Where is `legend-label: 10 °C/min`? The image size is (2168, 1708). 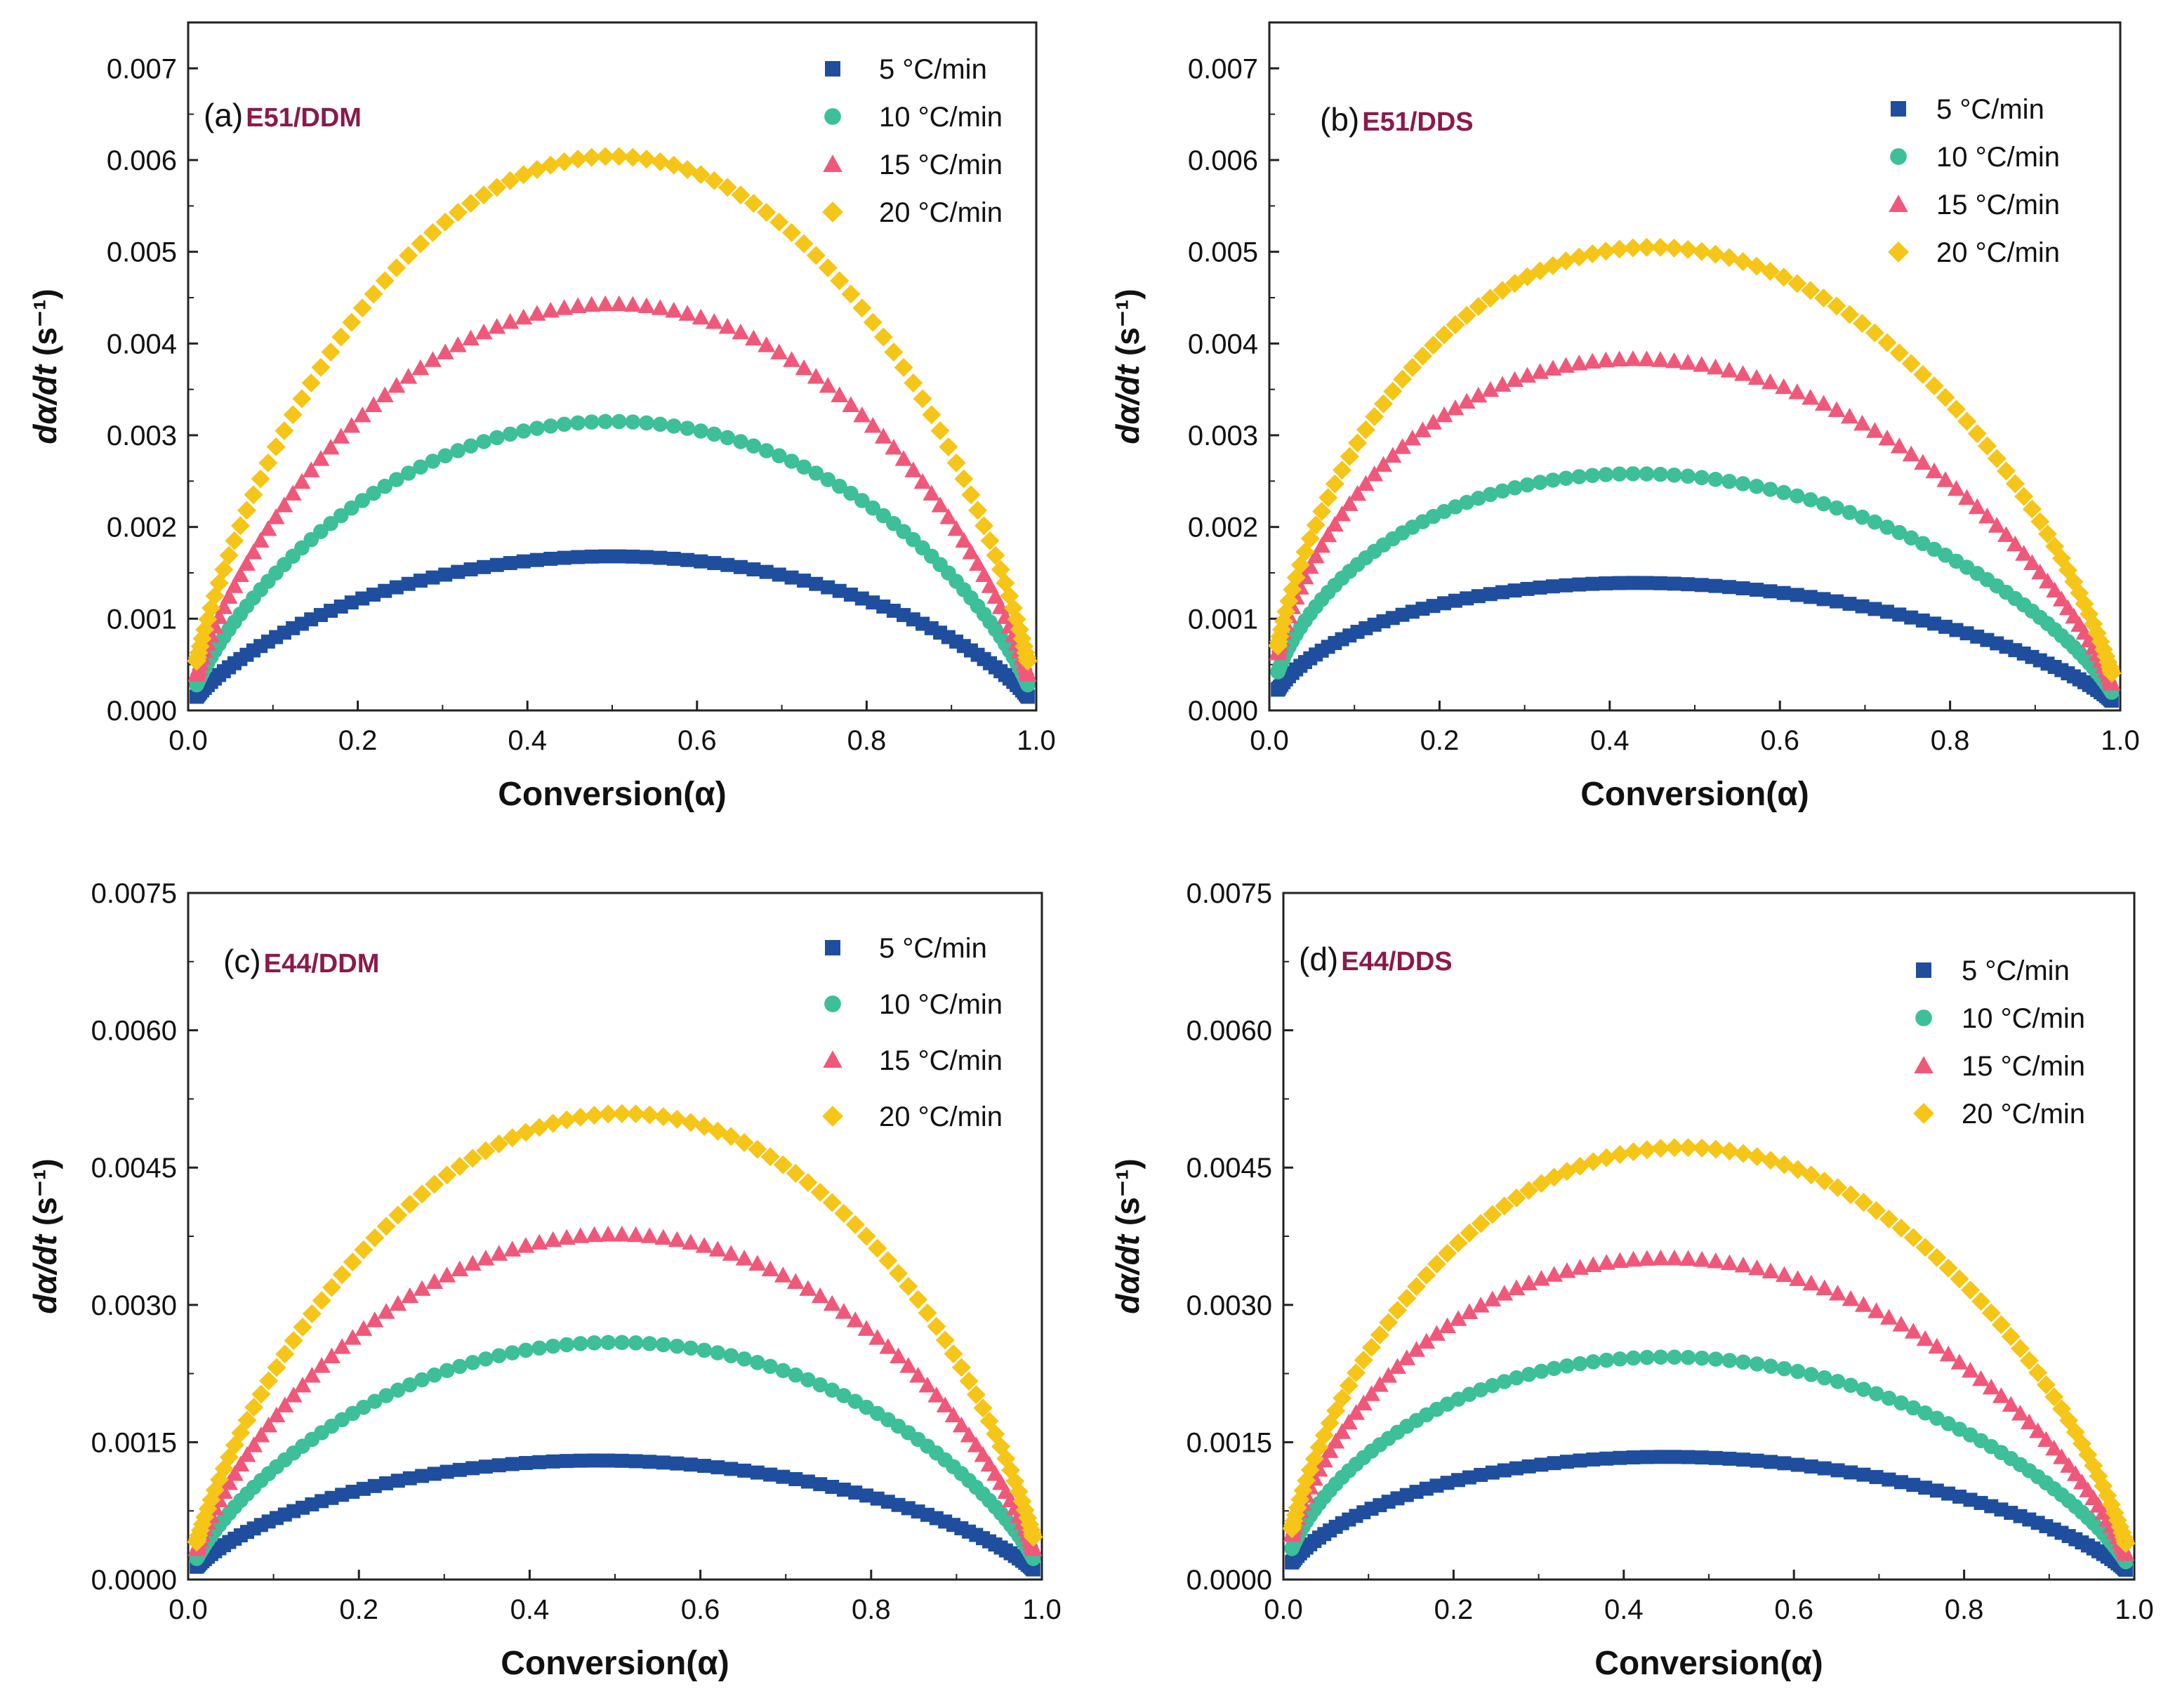 legend-label: 10 °C/min is located at coordinates (941, 1005).